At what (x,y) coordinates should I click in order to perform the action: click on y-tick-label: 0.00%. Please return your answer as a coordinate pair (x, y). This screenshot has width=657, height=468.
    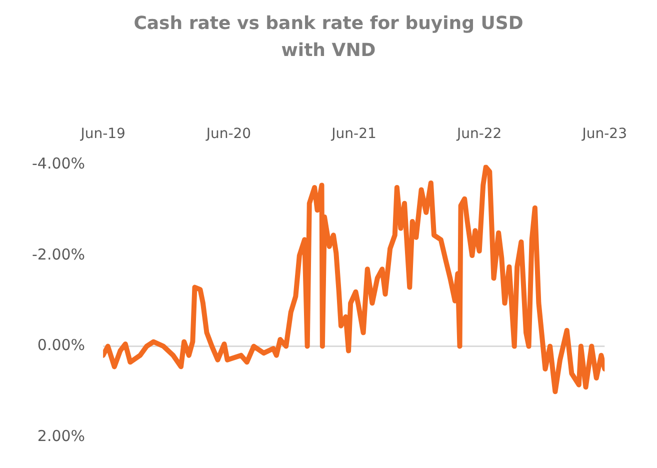
    Looking at the image, I should click on (61, 345).